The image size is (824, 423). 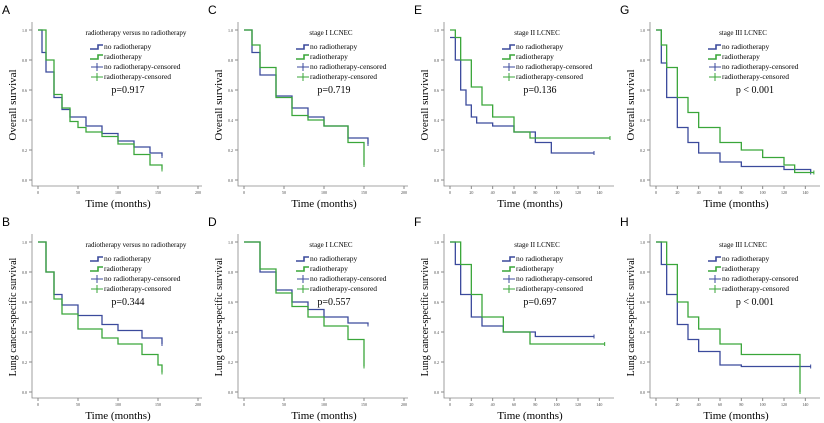 What do you see at coordinates (624, 222) in the screenshot?
I see `panel-letter: H` at bounding box center [624, 222].